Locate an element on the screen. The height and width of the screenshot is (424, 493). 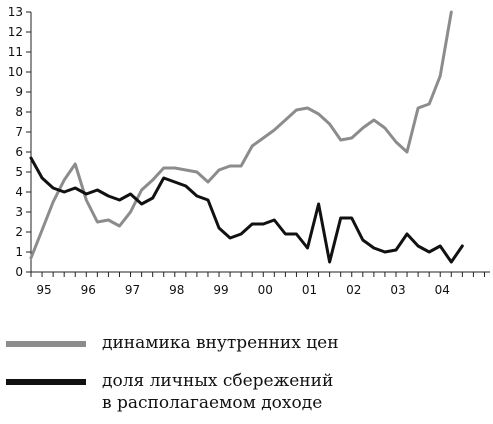
y-tick-label: 10 is located at coordinates (15, 72).